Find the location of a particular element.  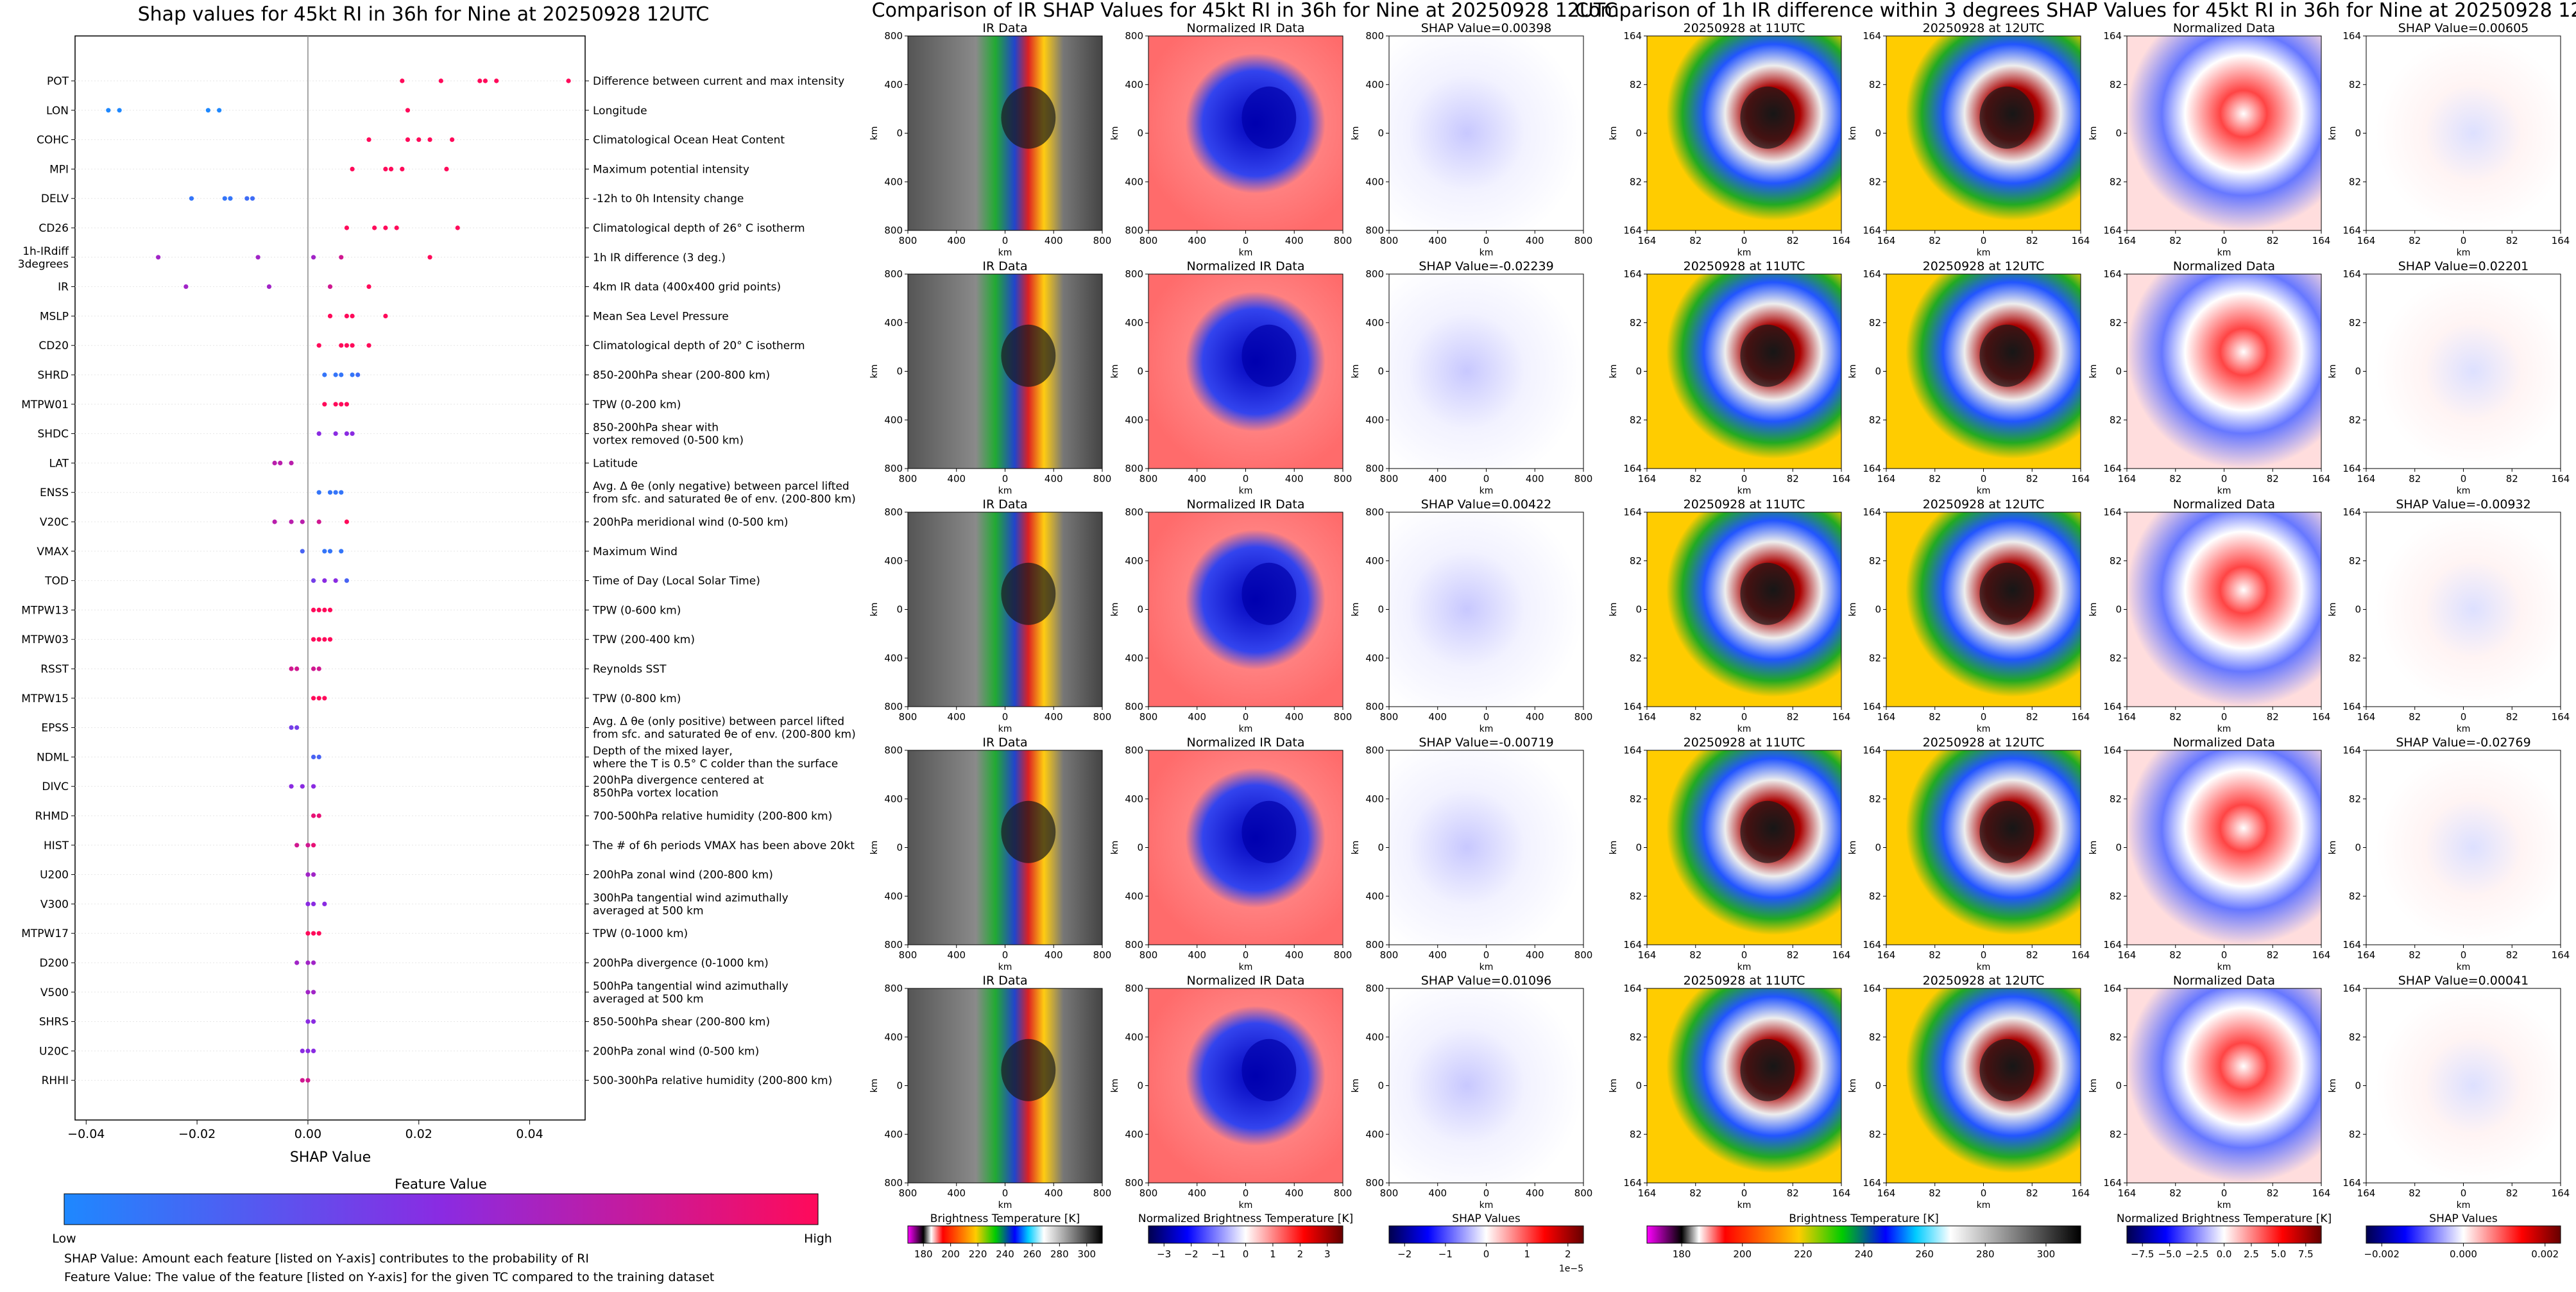

colorbar-tick-label: 3 is located at coordinates (1327, 1254).